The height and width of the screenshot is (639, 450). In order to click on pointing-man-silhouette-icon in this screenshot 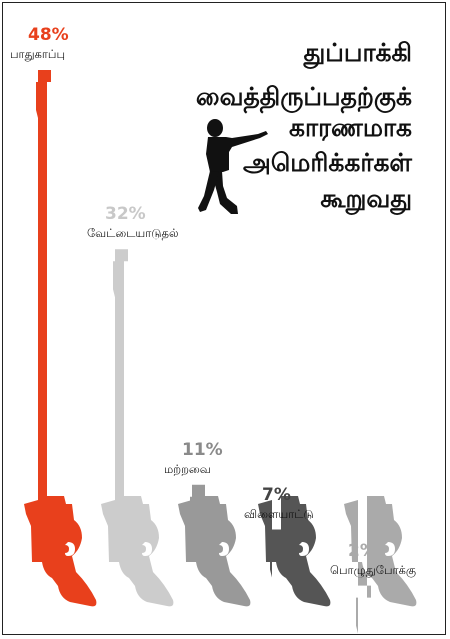, I will do `click(233, 166)`.